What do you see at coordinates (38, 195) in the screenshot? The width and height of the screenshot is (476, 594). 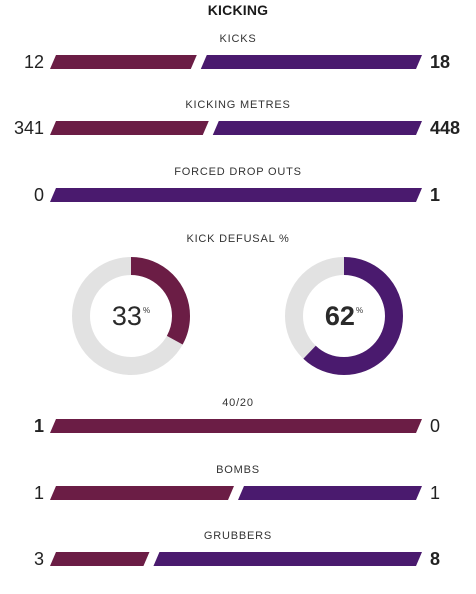 I see `home-value: 0` at bounding box center [38, 195].